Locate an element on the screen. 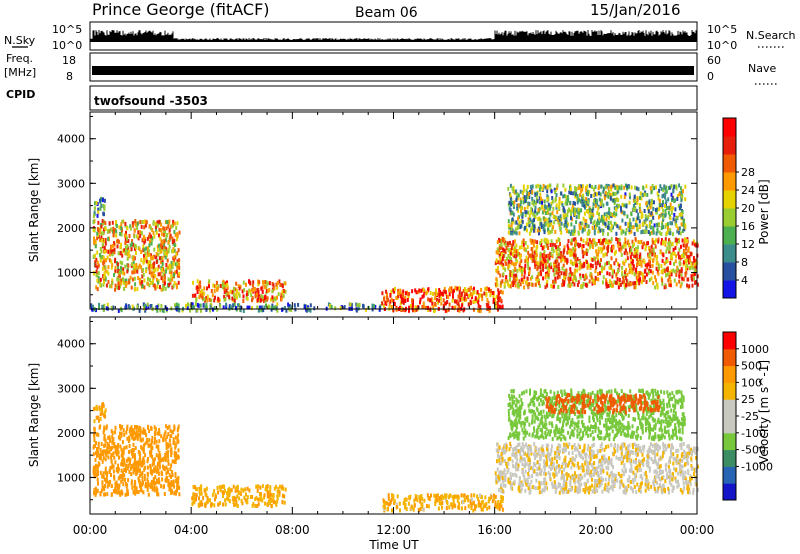 This screenshot has height=554, width=800. noise-tick-top-right: 10^5 is located at coordinates (722, 29).